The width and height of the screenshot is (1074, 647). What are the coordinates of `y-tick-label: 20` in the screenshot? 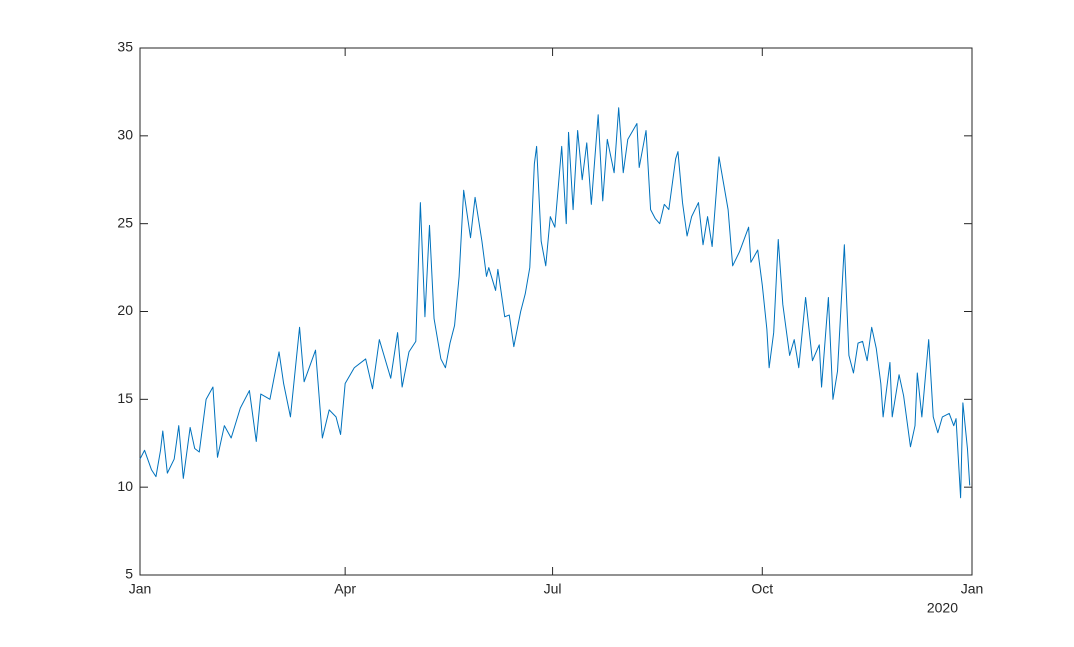 It's located at (125, 310).